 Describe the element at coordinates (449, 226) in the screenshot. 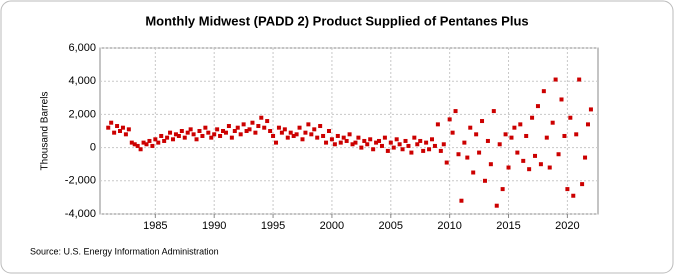

I see `x-tick-label: 2010` at that location.